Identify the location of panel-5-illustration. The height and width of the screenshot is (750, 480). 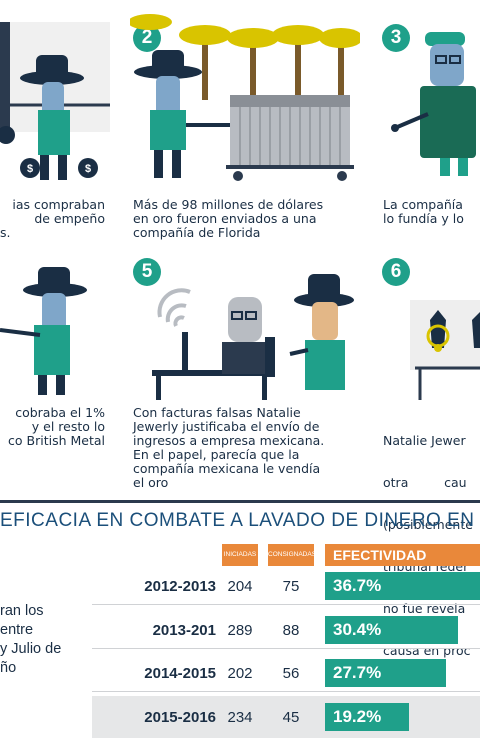
(250, 332).